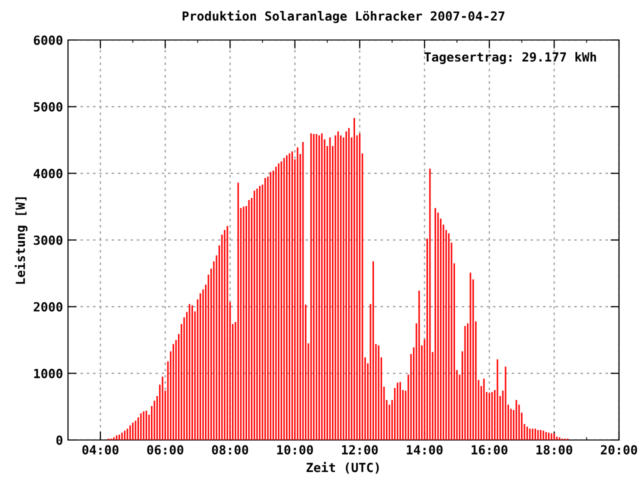  What do you see at coordinates (490, 450) in the screenshot?
I see `x-tick-label: 16:00` at bounding box center [490, 450].